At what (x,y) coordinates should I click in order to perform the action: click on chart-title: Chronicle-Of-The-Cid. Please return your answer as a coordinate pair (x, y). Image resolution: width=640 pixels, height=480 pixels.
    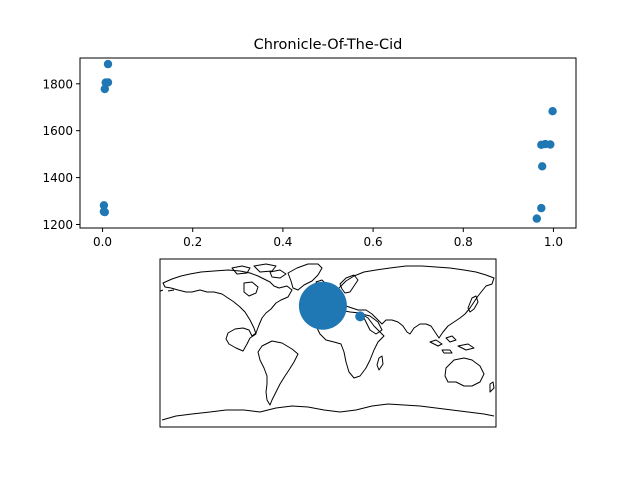
    Looking at the image, I should click on (328, 45).